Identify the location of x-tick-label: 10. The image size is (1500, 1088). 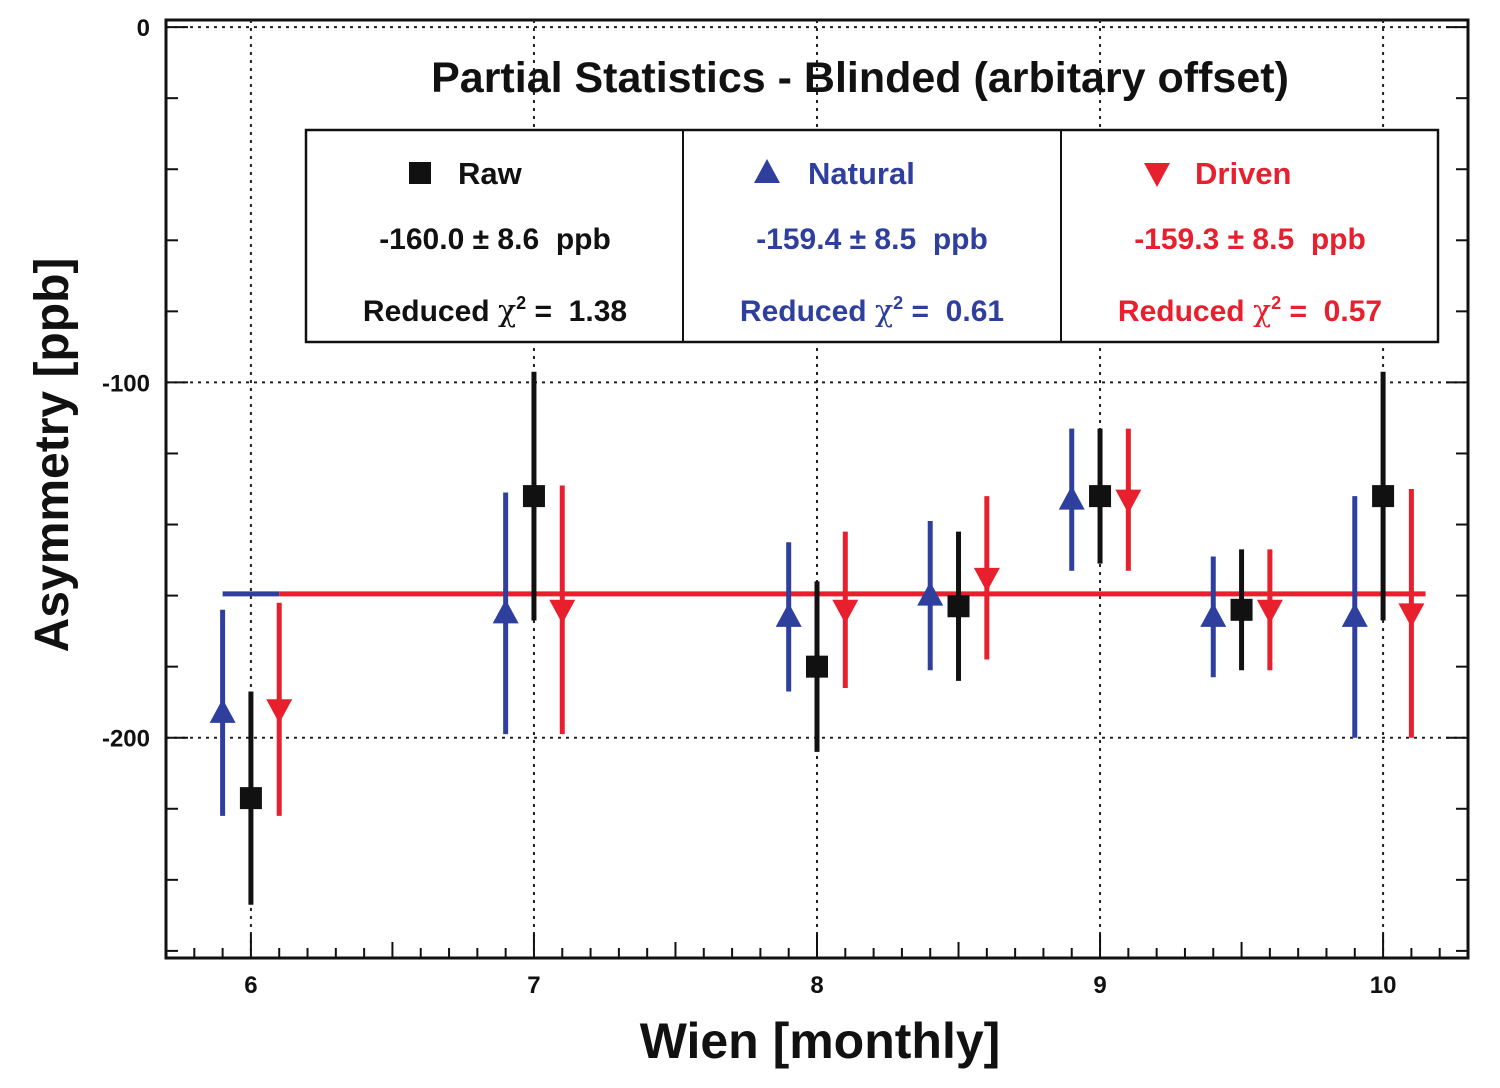
(1383, 985).